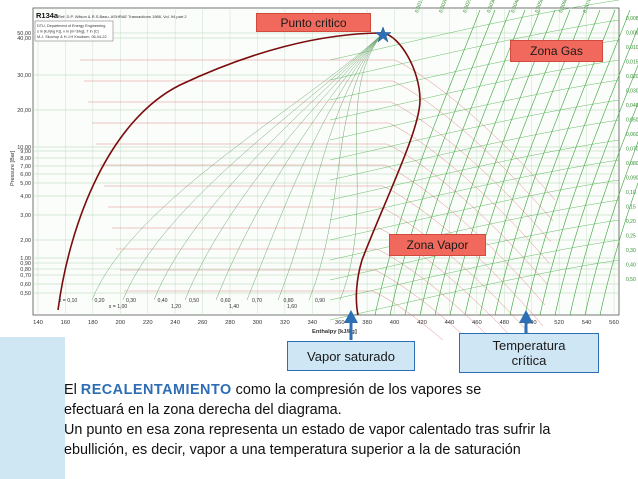 The height and width of the screenshot is (479, 638). What do you see at coordinates (467, 7) in the screenshot?
I see `volume-label: 0,0025` at bounding box center [467, 7].